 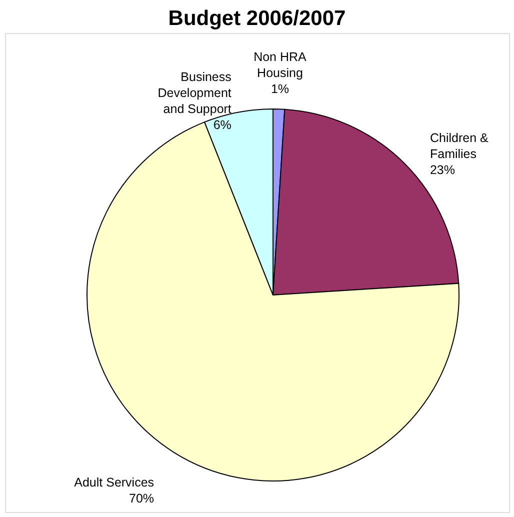 I want to click on slice-label: Children & Families, so click(x=459, y=146).